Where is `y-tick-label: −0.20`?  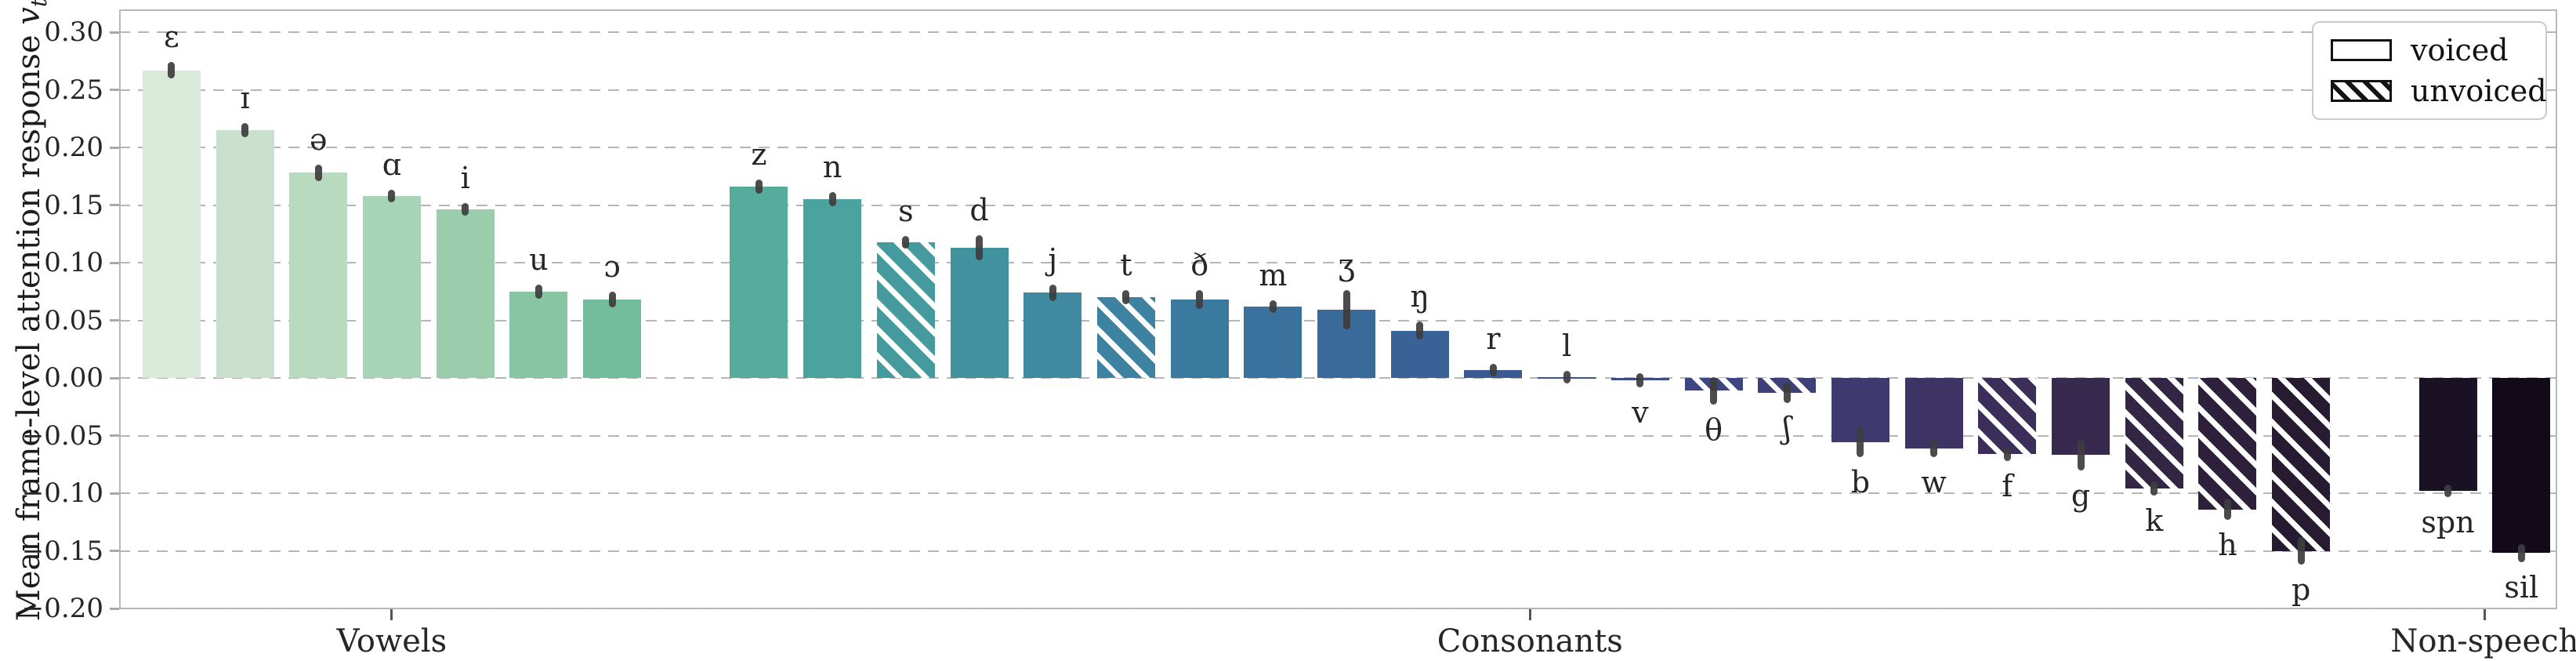 y-tick-label: −0.20 is located at coordinates (62, 608).